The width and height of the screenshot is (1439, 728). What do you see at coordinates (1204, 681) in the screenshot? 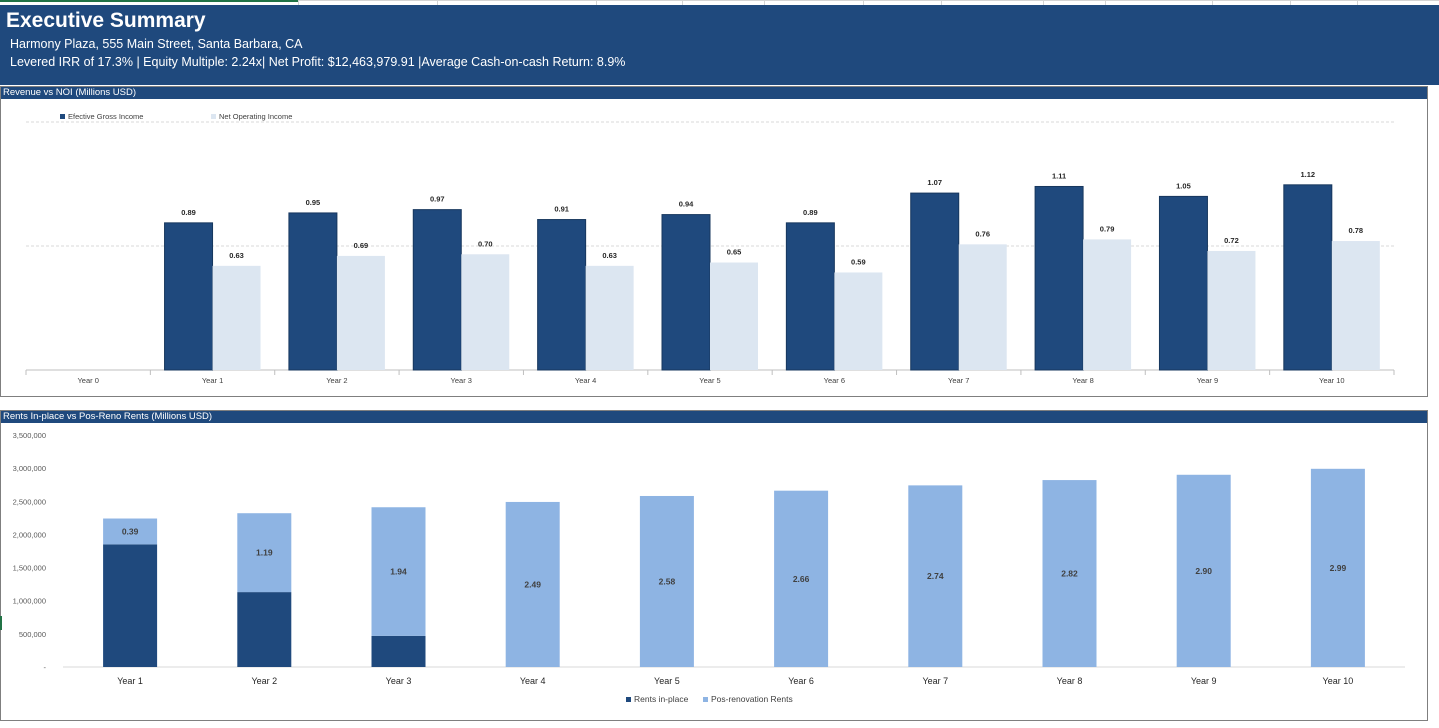
I see `x-tick-label: Year 9` at bounding box center [1204, 681].